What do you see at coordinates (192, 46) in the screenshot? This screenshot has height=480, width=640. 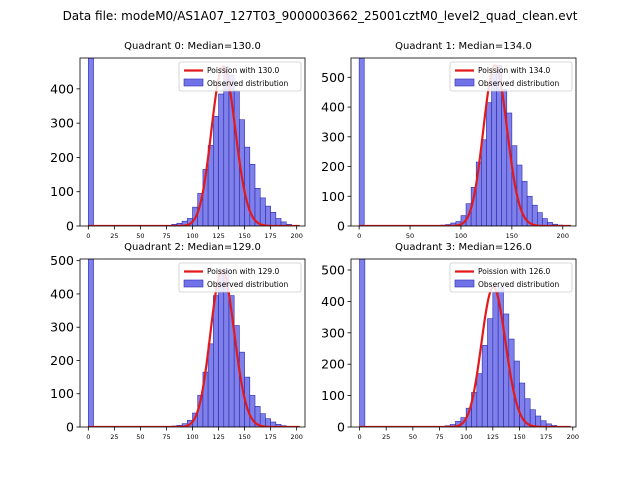 I see `panel-title: Quadrant 0: Median=130.0` at bounding box center [192, 46].